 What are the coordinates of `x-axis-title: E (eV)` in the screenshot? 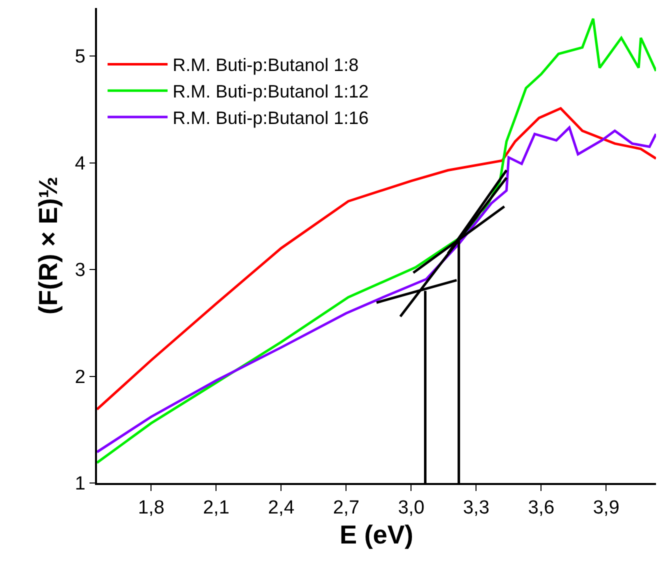 It's located at (377, 535).